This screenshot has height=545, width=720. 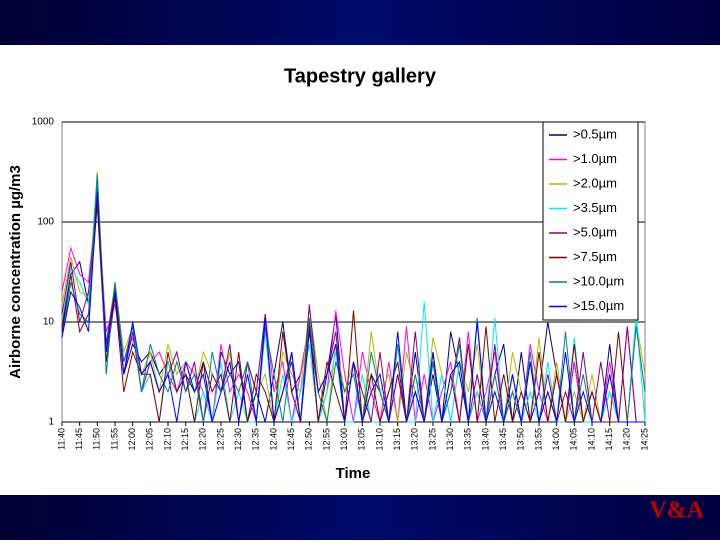 I want to click on x-tick-label: 12:55, so click(x=326, y=439).